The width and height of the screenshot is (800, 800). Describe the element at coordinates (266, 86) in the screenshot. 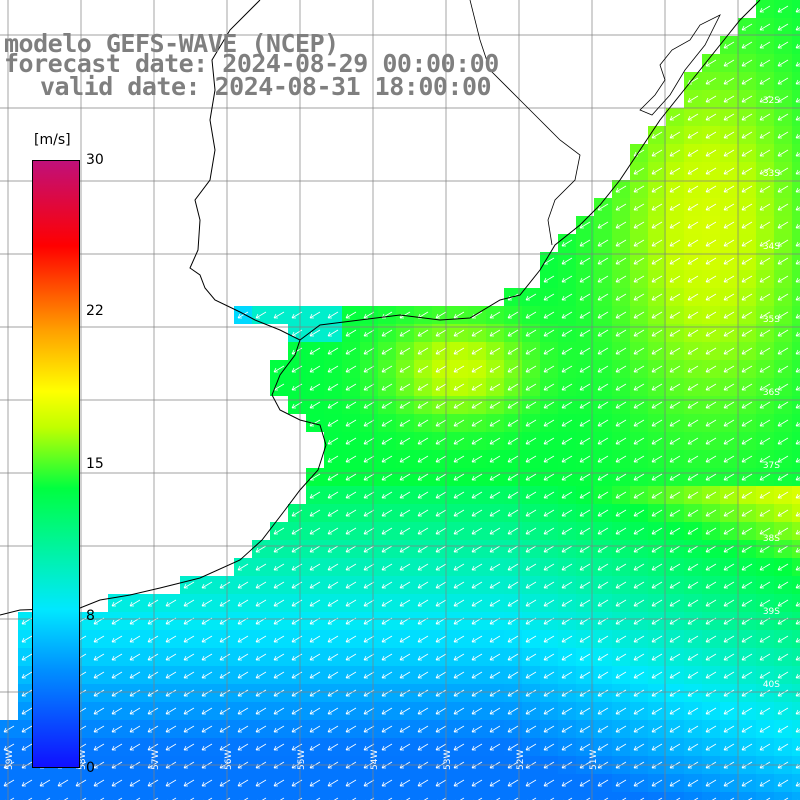

I see `title-valid-date: valid date: 2024-08-31 18:00:00` at that location.